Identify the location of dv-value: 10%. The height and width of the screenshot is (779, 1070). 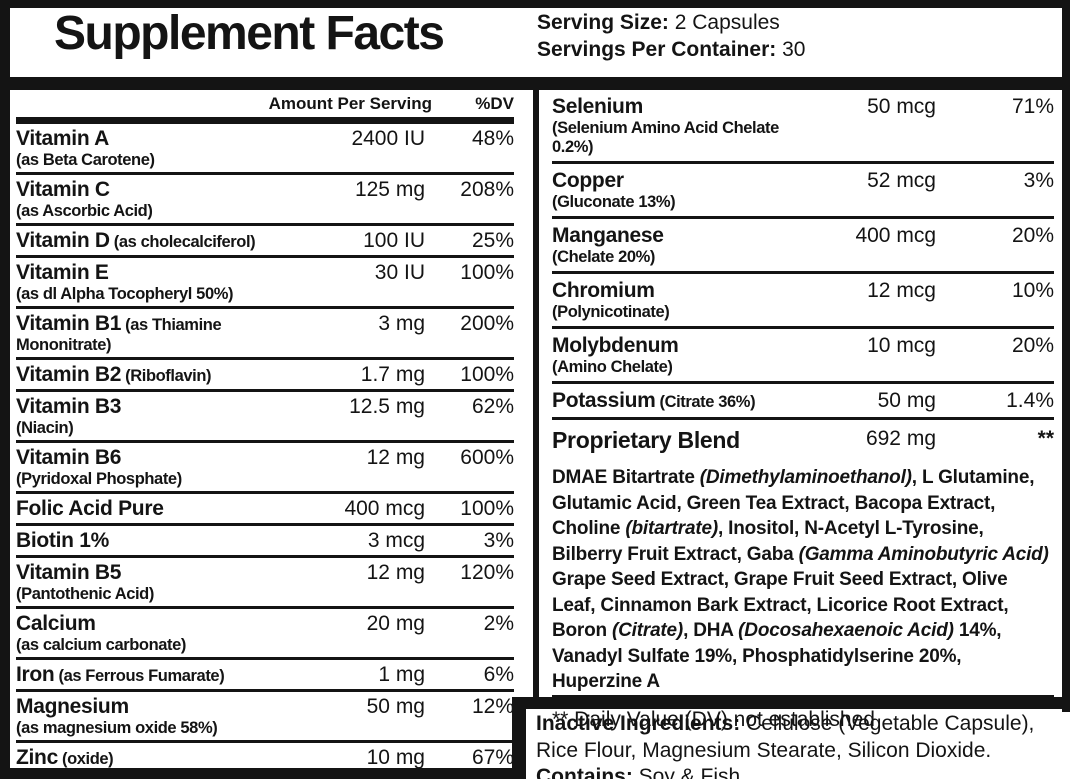
(1032, 290).